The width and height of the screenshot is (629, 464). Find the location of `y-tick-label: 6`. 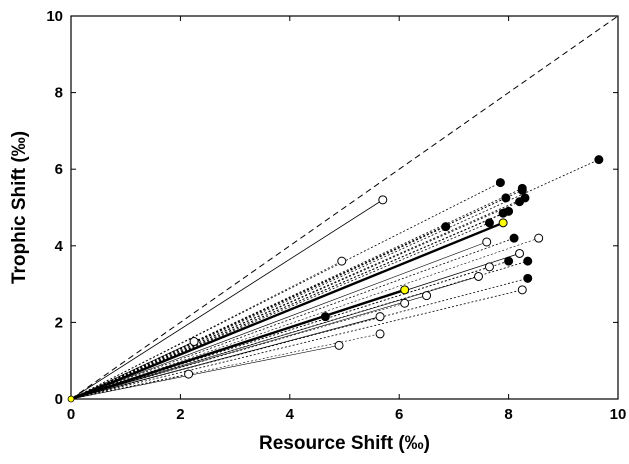

y-tick-label: 6 is located at coordinates (59, 169).